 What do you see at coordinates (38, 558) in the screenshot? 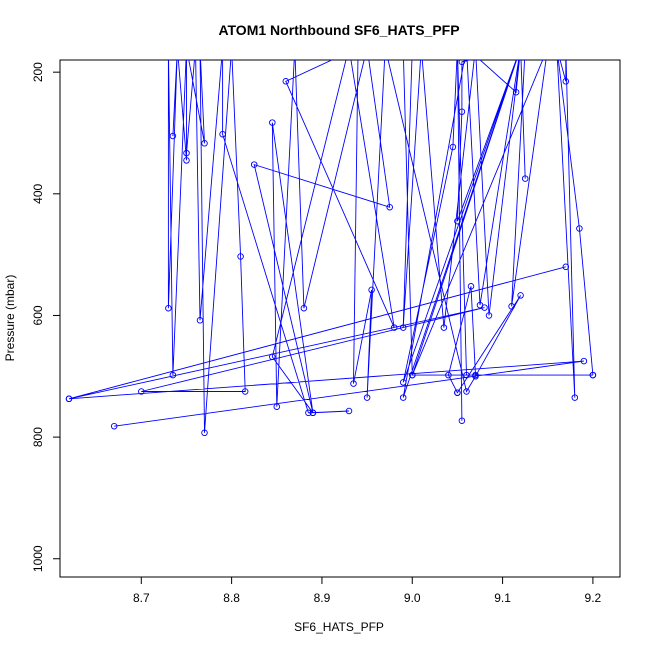
I see `y-tick-label: 1000` at bounding box center [38, 558].